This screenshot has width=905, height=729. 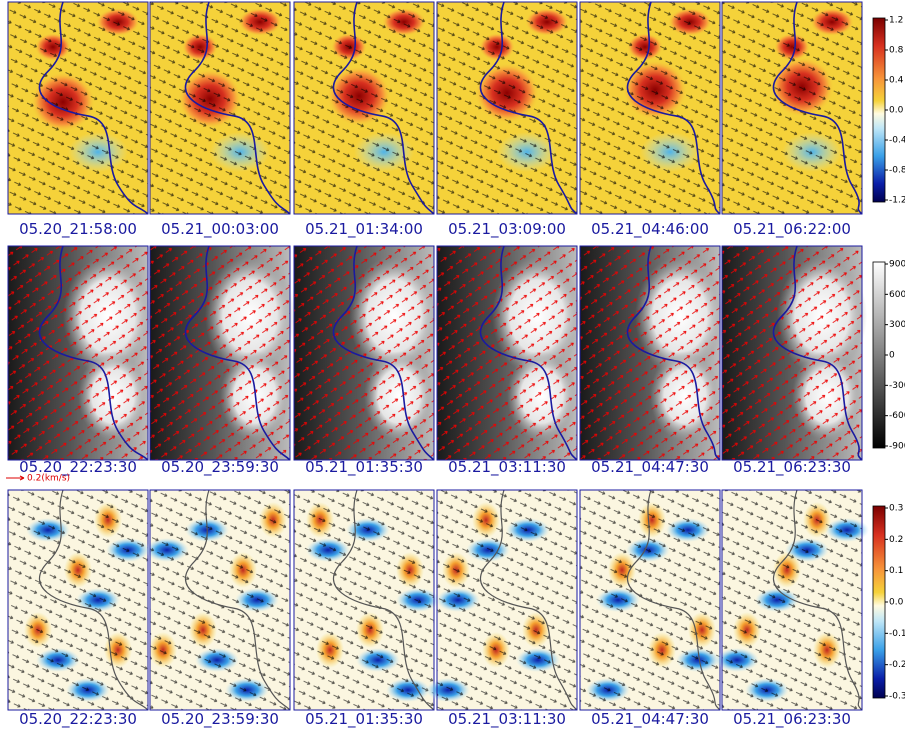 I want to click on colorbar-tick-label: -1.2, so click(x=897, y=201).